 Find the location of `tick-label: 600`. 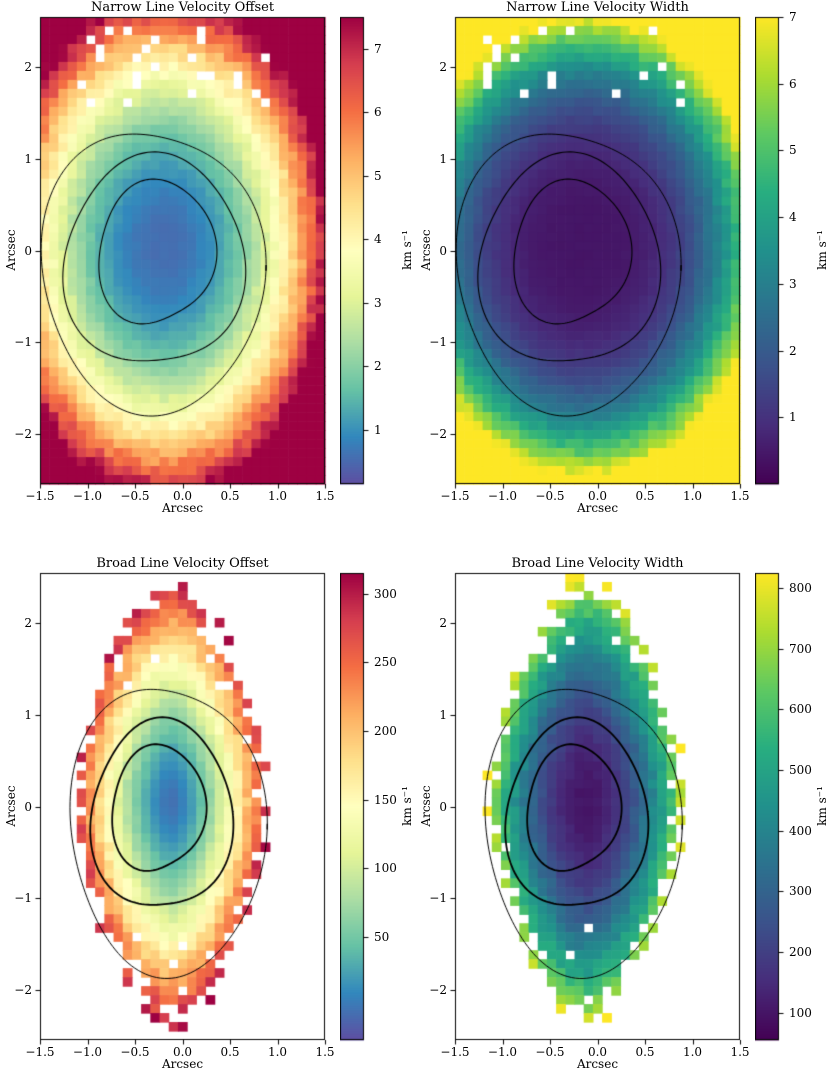

tick-label: 600 is located at coordinates (800, 709).